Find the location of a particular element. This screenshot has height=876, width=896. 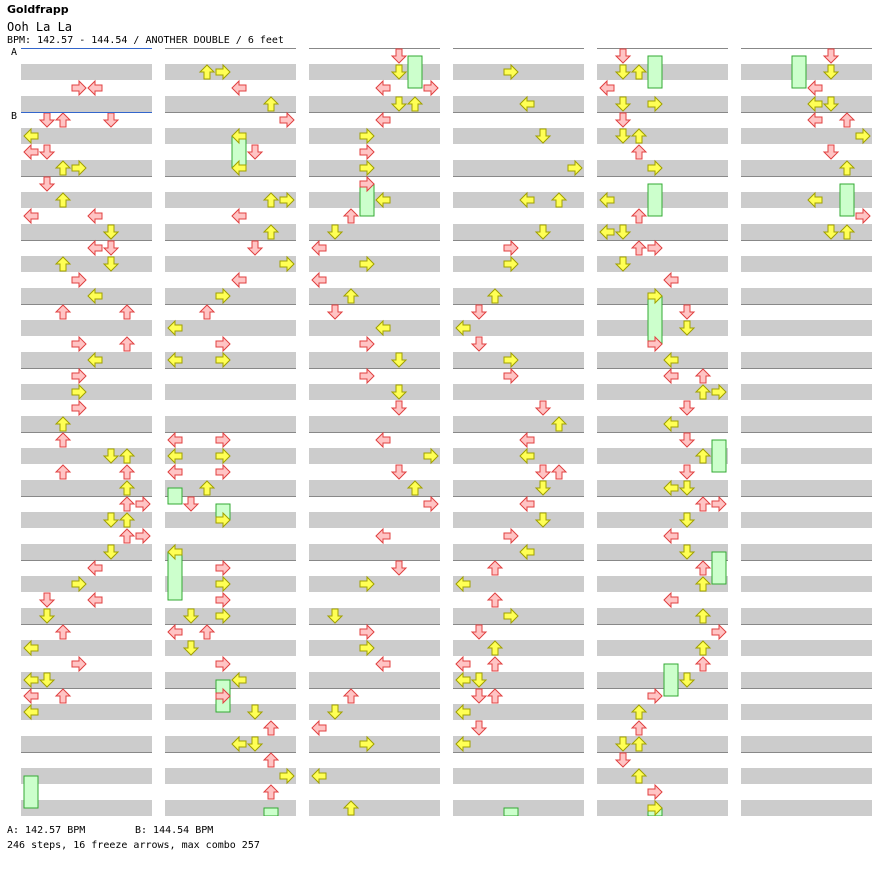

chart-column is located at coordinates (806, 432).